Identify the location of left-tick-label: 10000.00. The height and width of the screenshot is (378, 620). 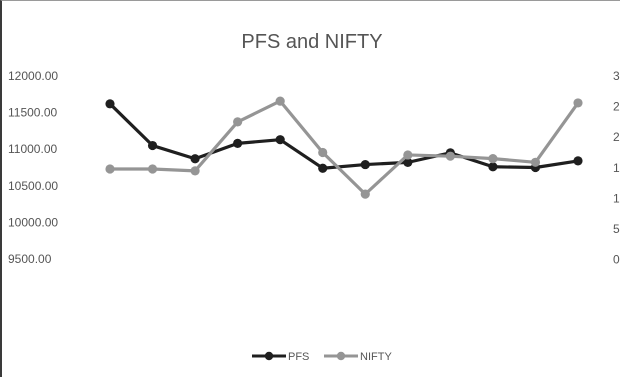
(33, 222).